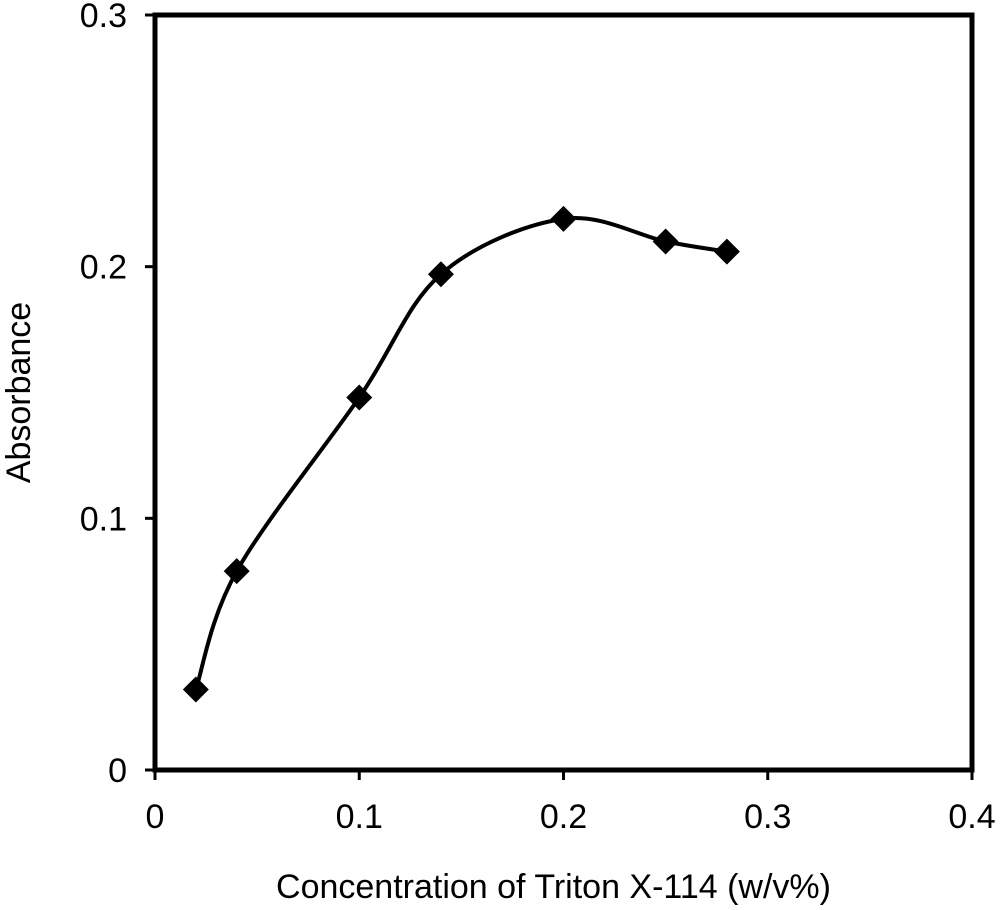 The image size is (1000, 910). I want to click on x-tick-label: 0.4, so click(971, 817).